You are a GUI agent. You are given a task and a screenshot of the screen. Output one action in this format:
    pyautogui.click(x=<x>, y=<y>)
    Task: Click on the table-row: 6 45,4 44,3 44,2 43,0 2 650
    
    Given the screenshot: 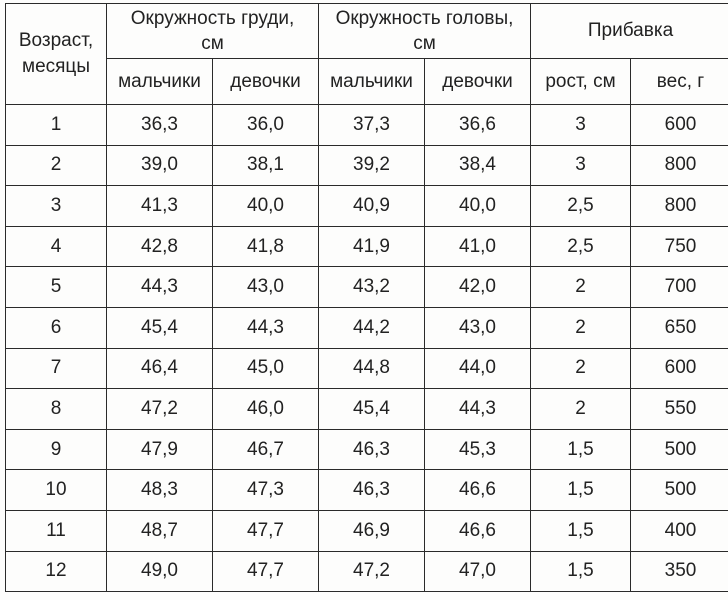 What is the action you would take?
    pyautogui.click(x=366, y=327)
    